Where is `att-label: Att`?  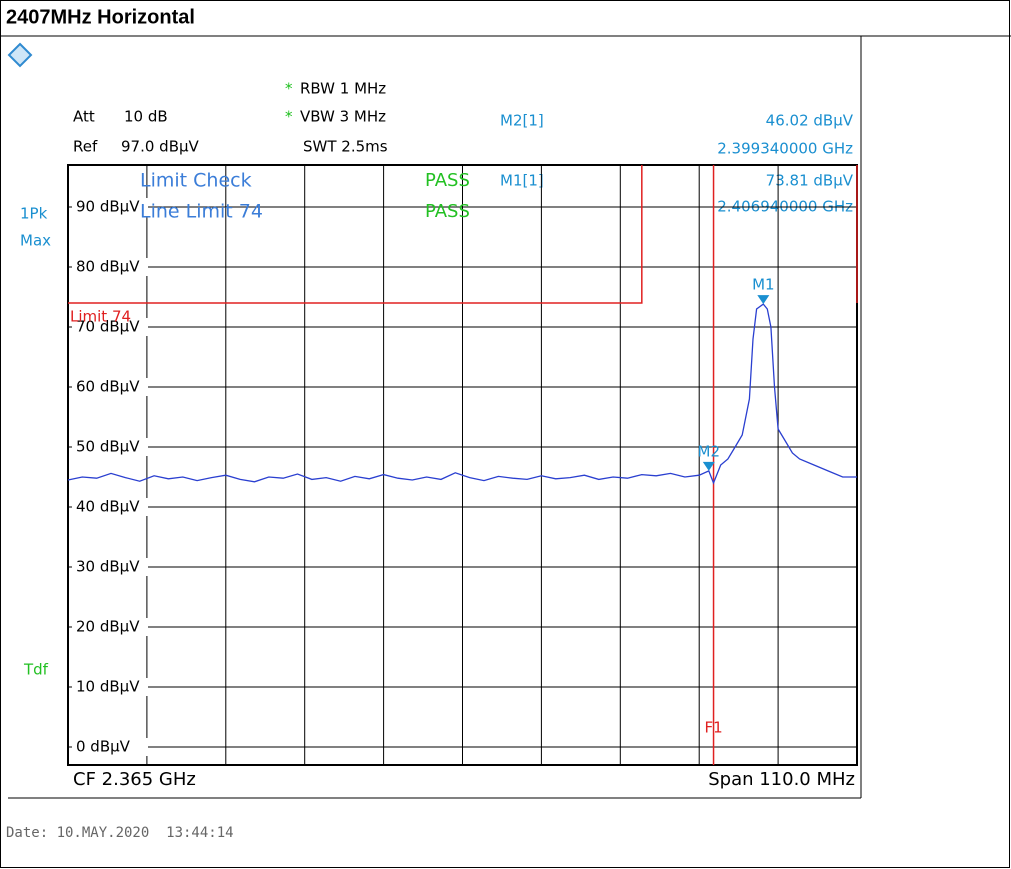
att-label: Att is located at coordinates (84, 117).